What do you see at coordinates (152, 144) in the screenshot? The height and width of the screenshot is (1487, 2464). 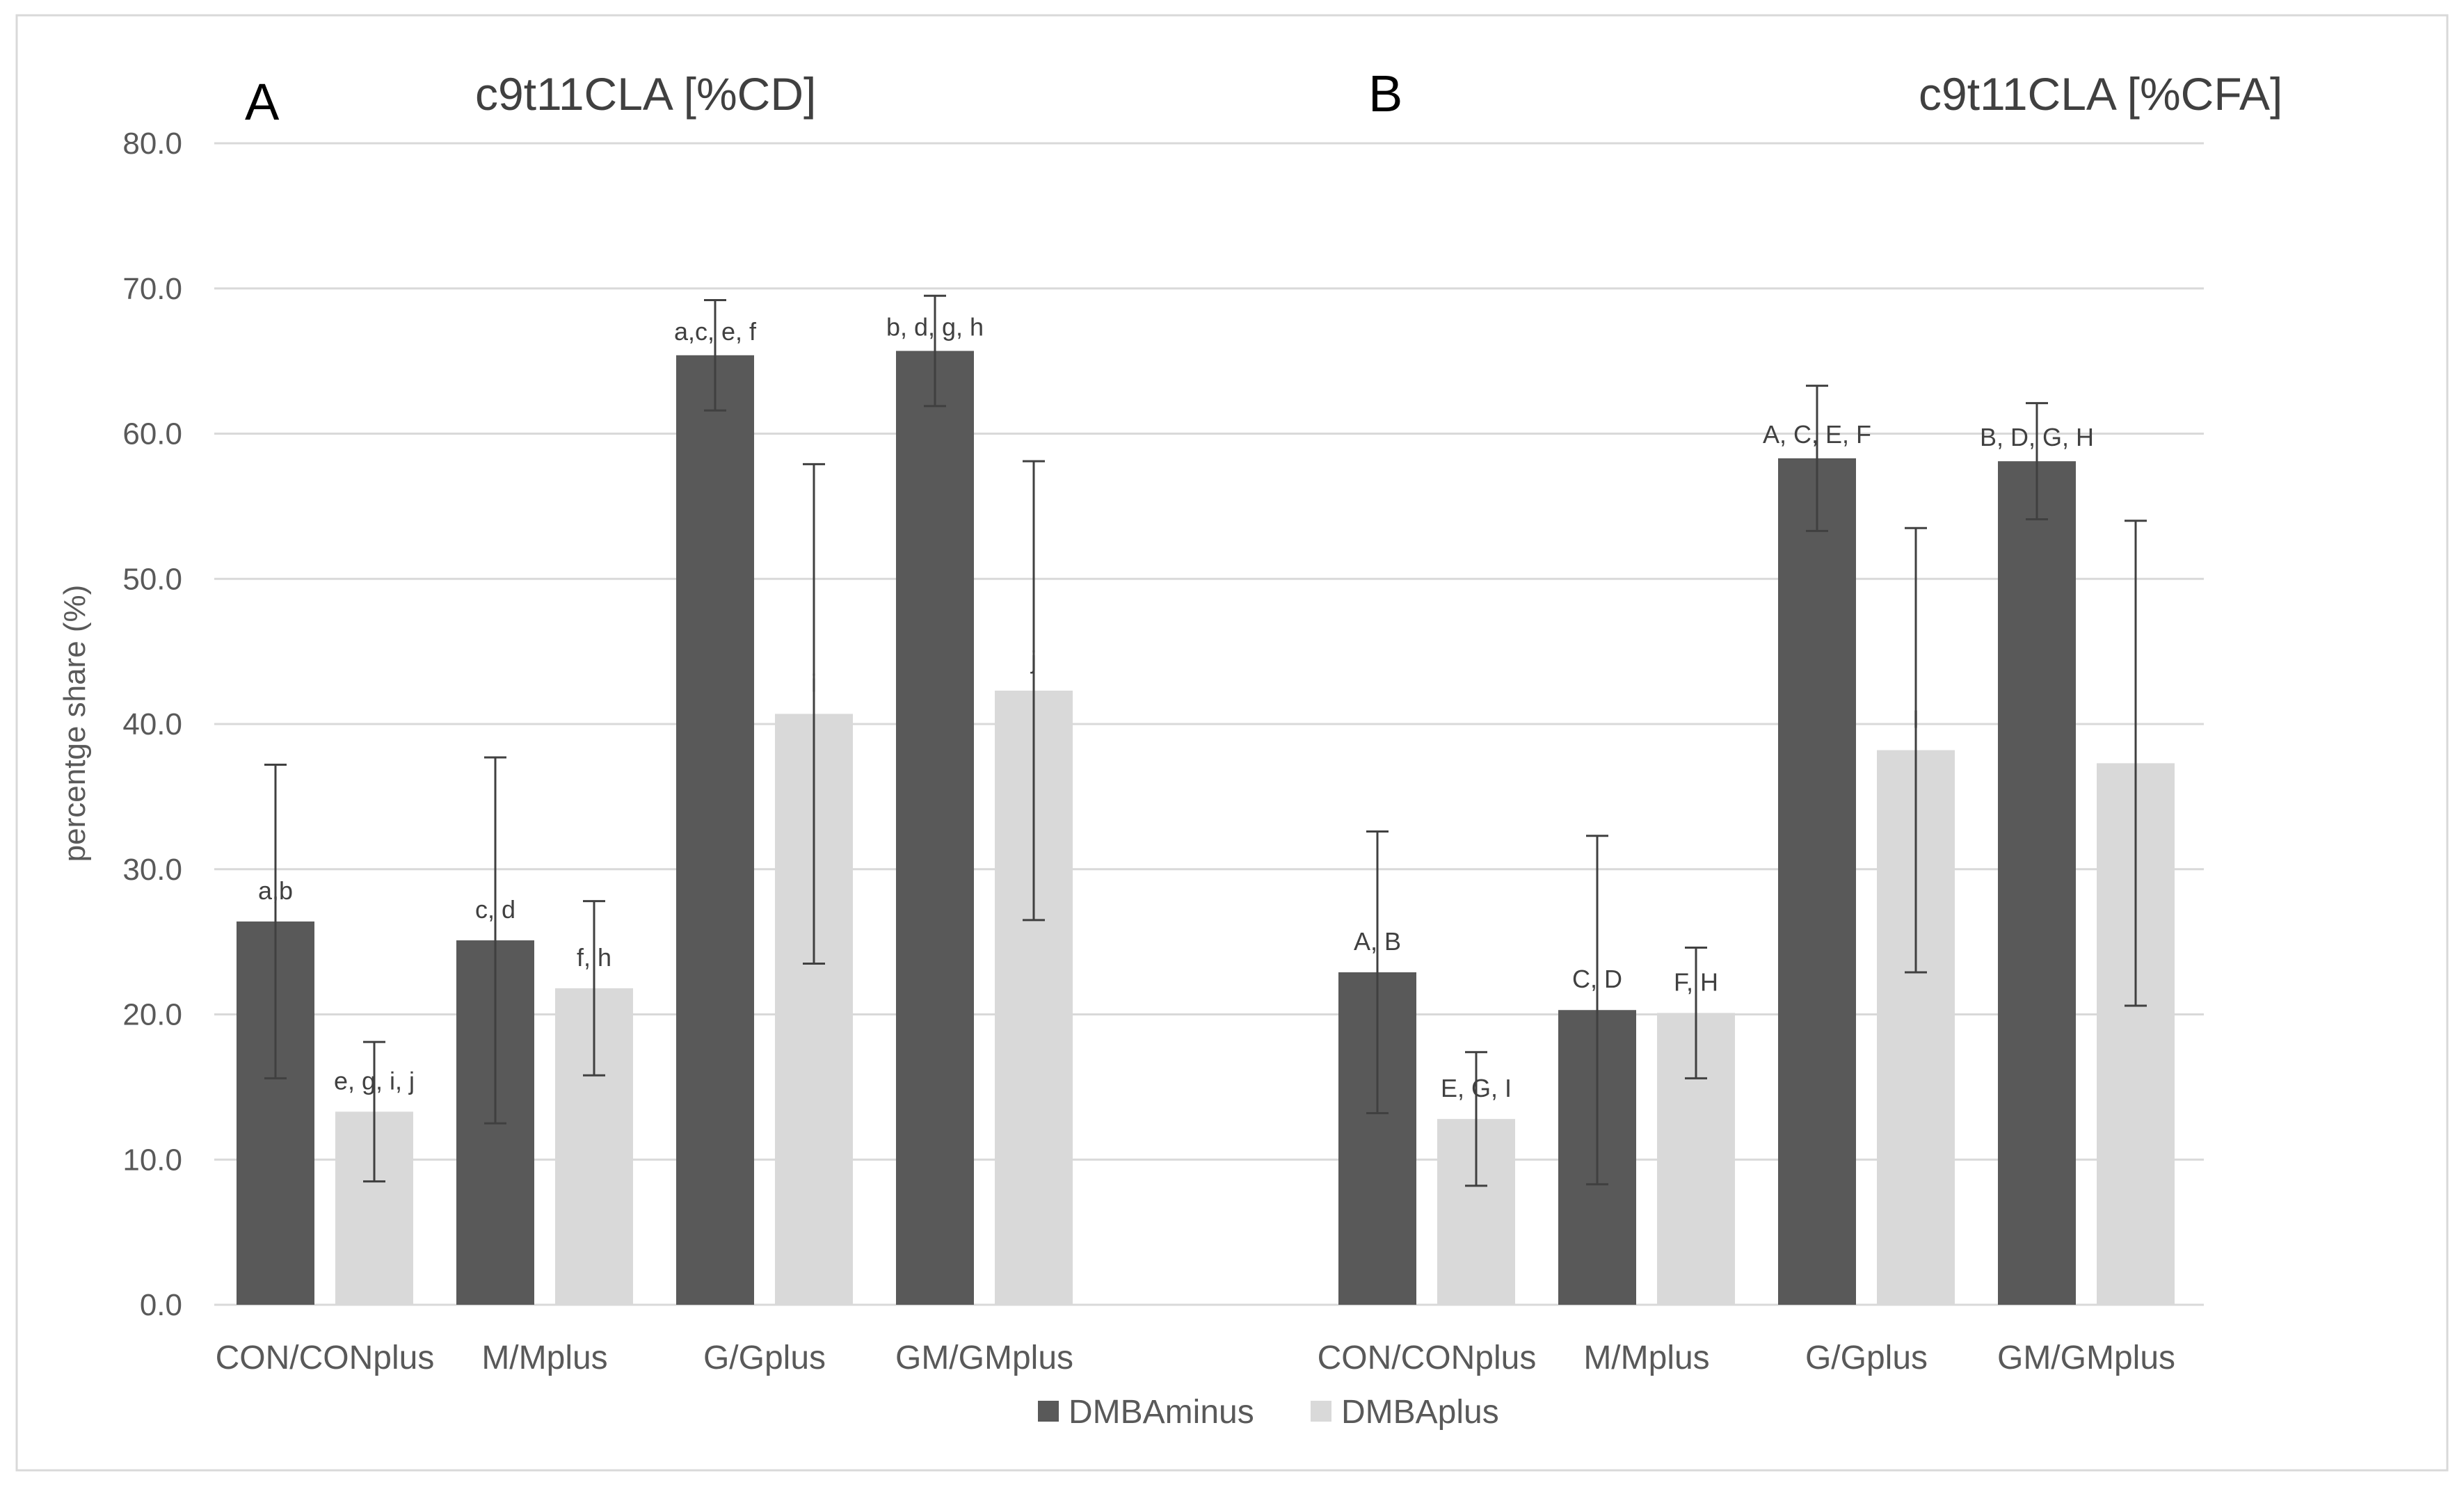 I see `y-tick-label: 80.0` at bounding box center [152, 144].